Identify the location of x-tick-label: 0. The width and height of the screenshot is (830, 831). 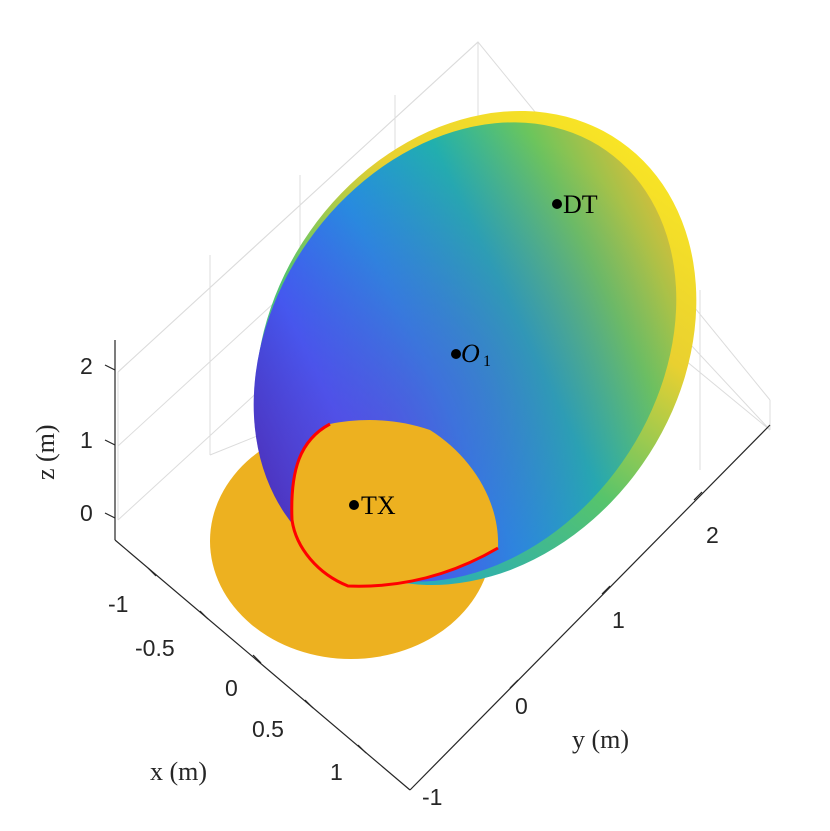
(231, 688).